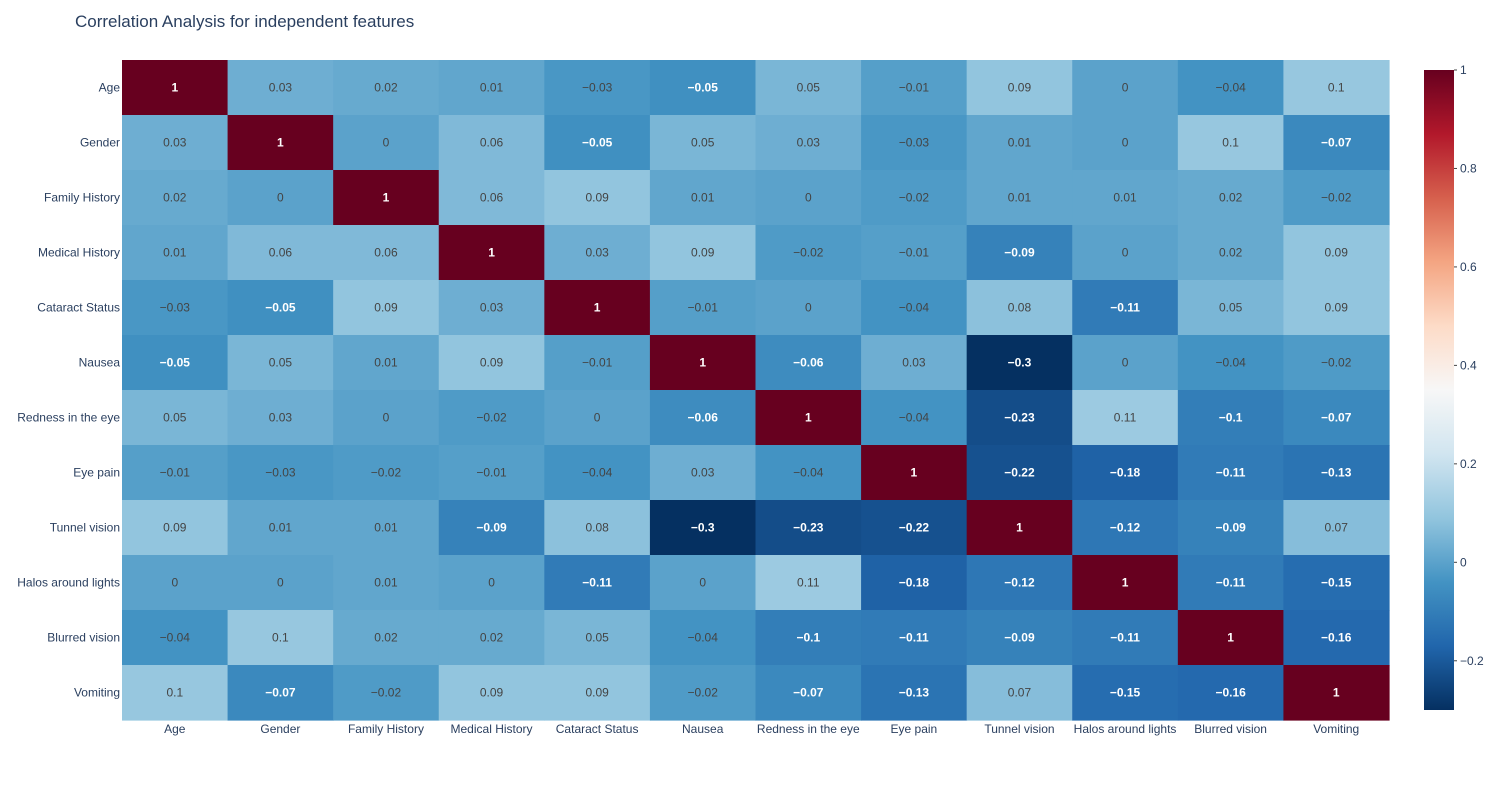  What do you see at coordinates (1468, 168) in the screenshot?
I see `colorbar-tick-label: 0.8` at bounding box center [1468, 168].